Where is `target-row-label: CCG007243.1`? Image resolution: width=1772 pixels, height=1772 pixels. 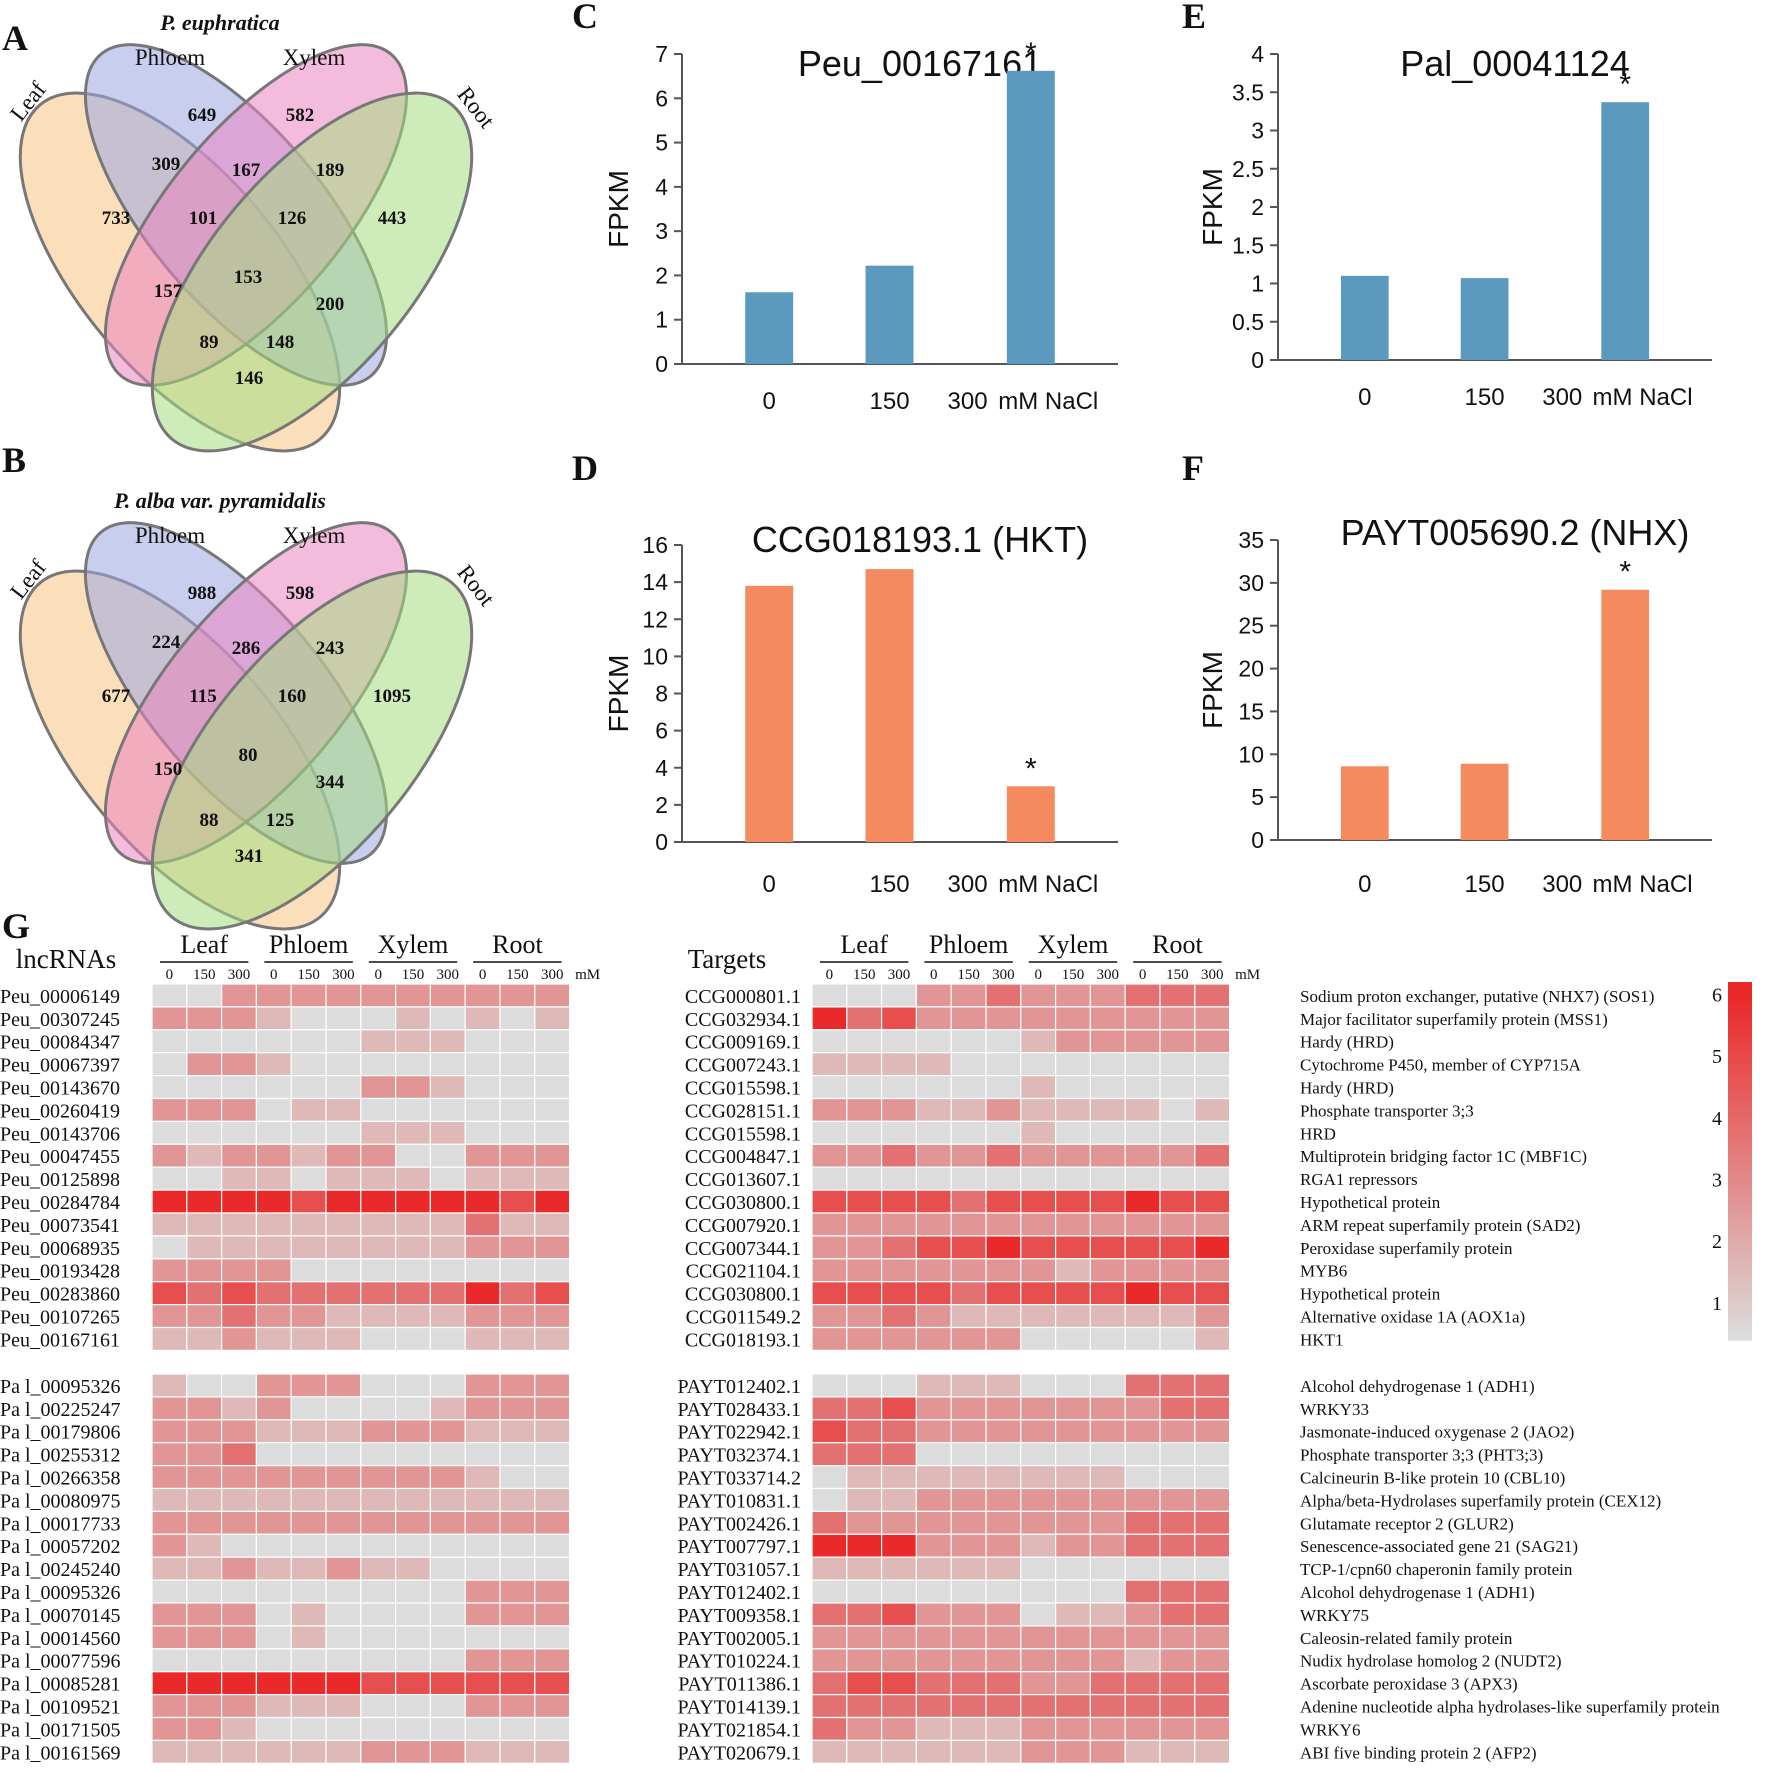 target-row-label: CCG007243.1 is located at coordinates (743, 1066).